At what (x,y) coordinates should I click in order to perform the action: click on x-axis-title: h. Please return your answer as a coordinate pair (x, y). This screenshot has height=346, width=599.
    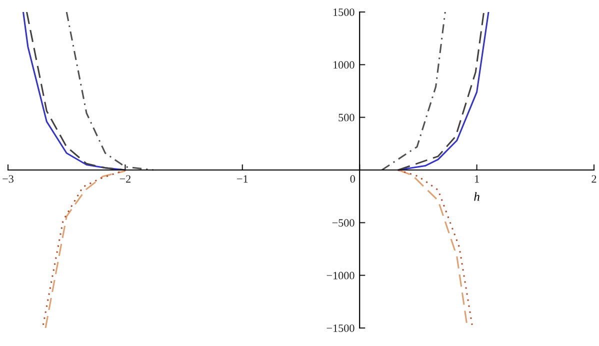
    Looking at the image, I should click on (477, 196).